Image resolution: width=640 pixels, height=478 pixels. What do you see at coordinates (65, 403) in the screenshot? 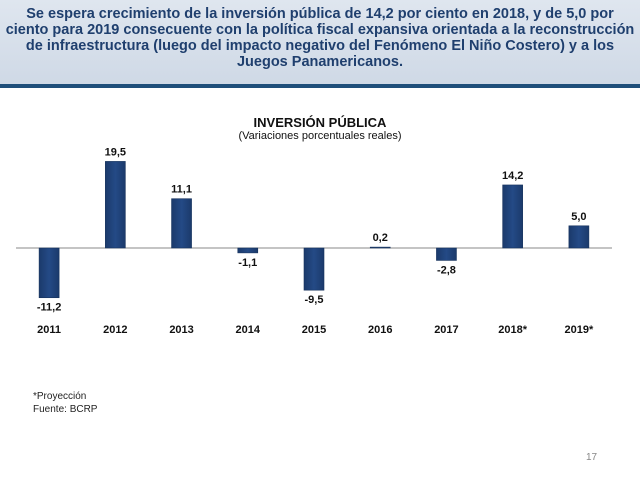
I see `footnotes: *Proyección Fuente: BCRP` at bounding box center [65, 403].